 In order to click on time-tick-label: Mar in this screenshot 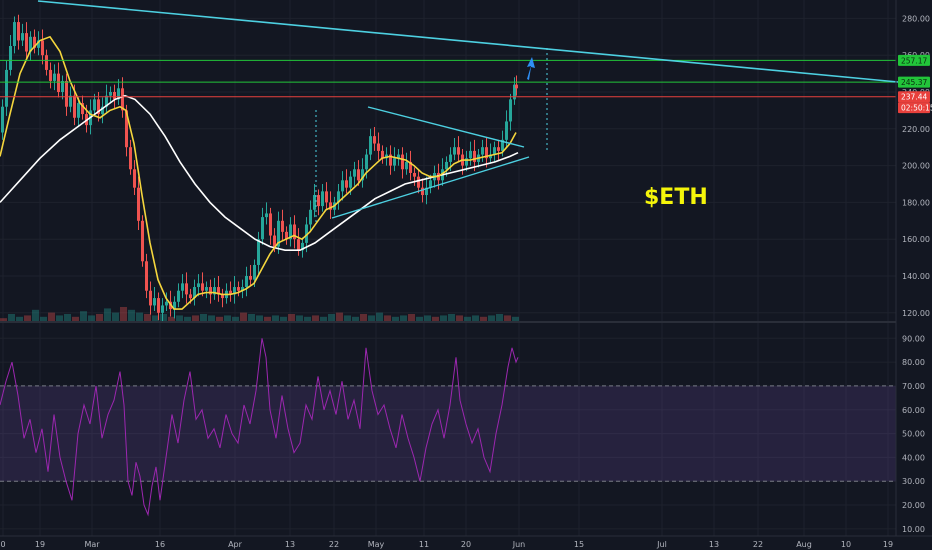, I will do `click(92, 544)`.